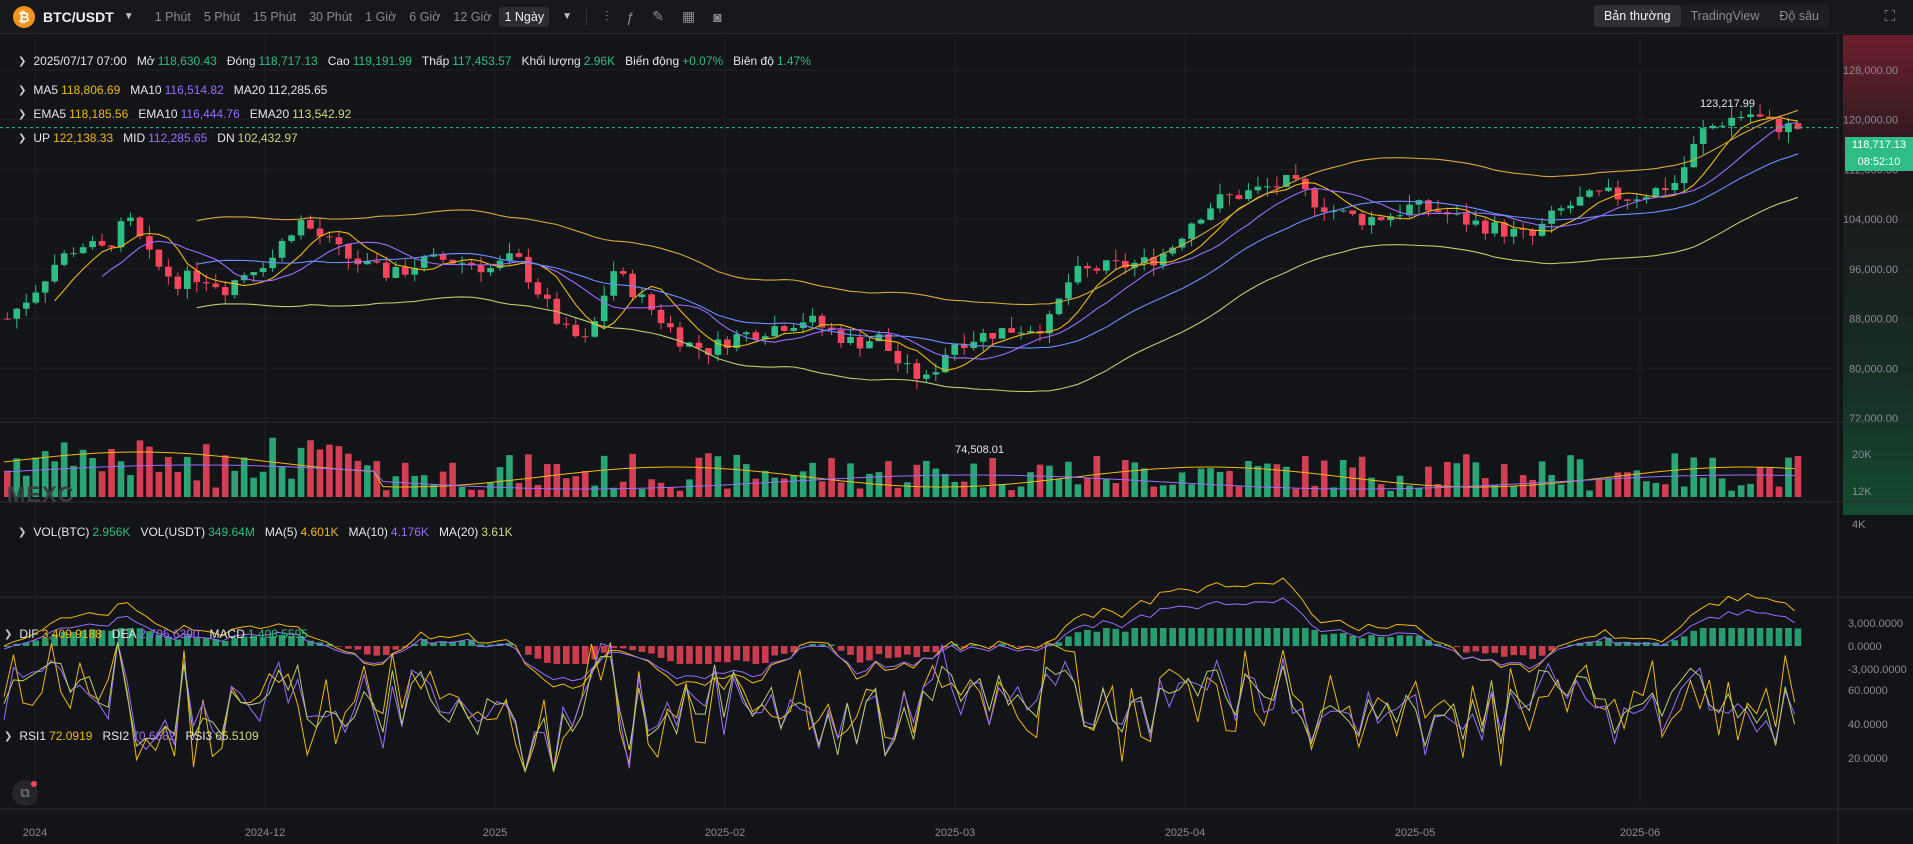 This screenshot has height=844, width=1913. Describe the element at coordinates (1725, 16) in the screenshot. I see `view-tradingview-button: TradingView` at that location.